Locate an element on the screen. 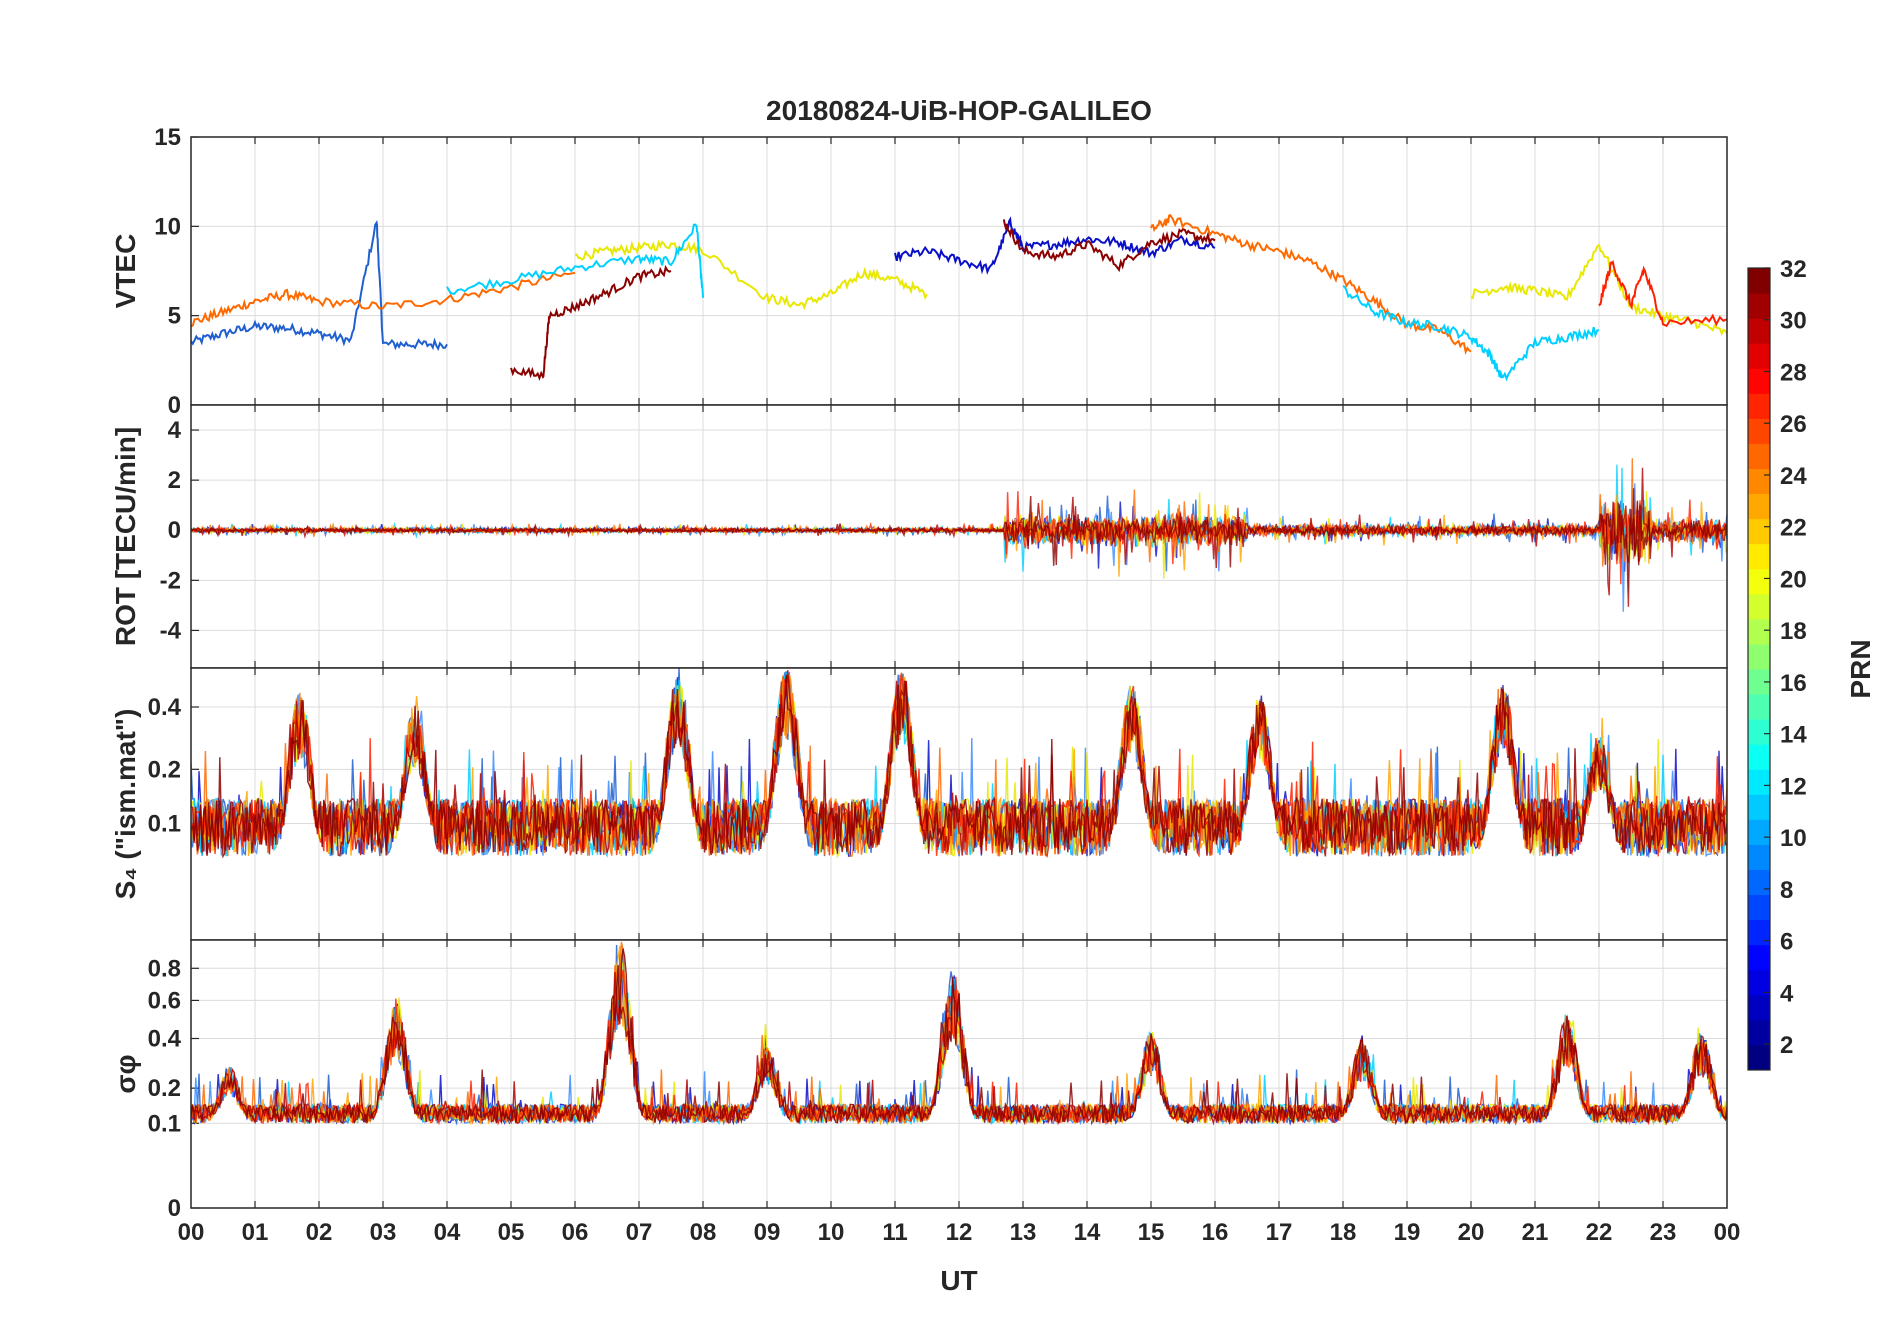  colorbar-label: PRN is located at coordinates (1860, 668).